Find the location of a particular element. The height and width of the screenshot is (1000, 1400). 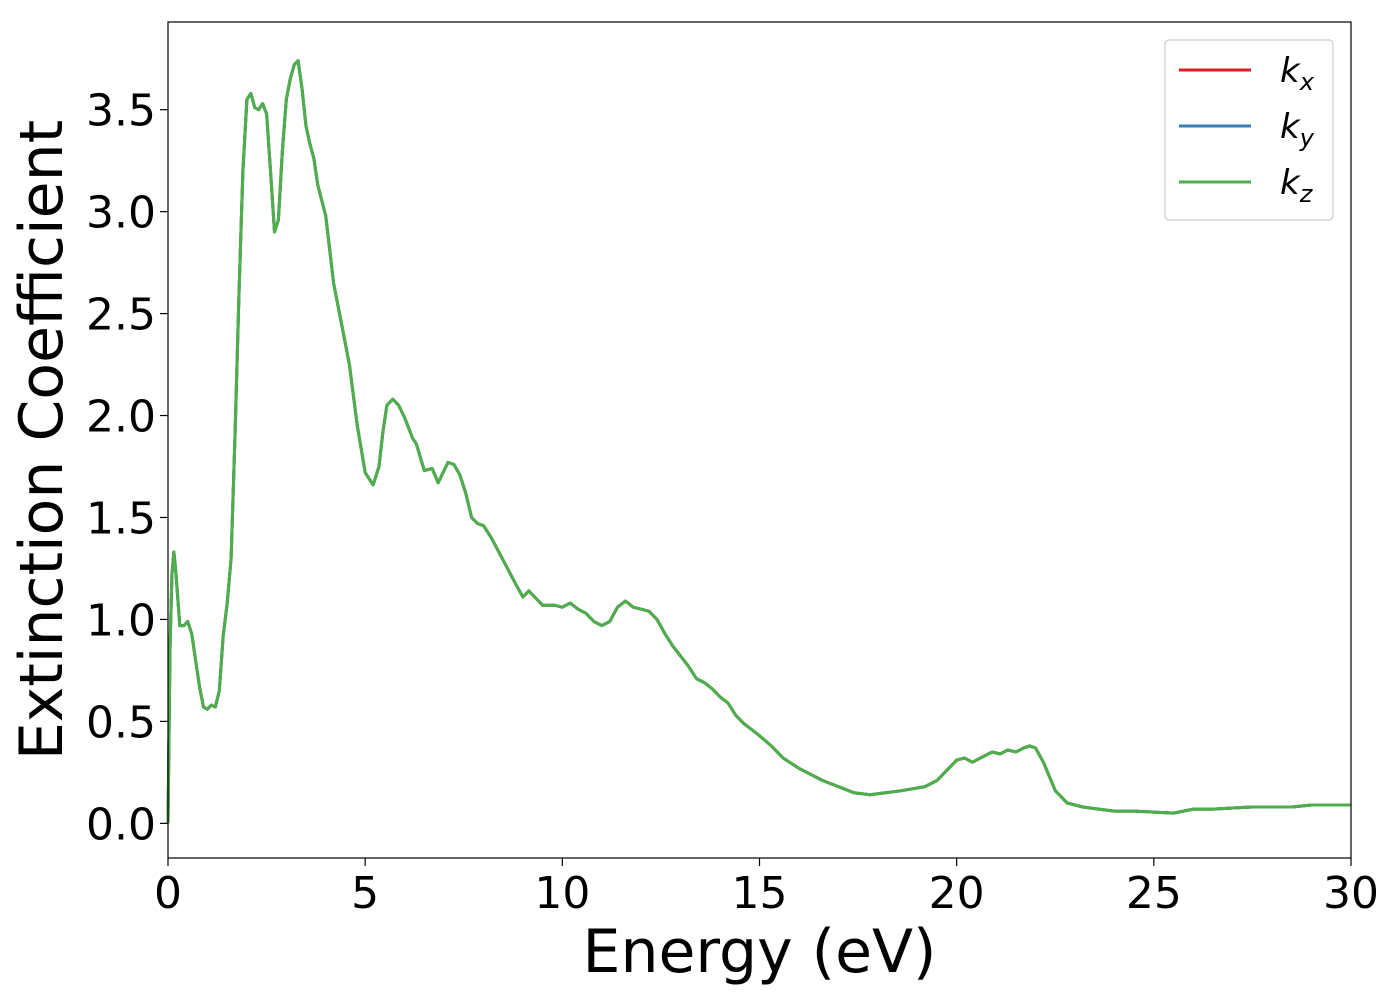

x-axis: 0 5 10 15 20 25 30 is located at coordinates (766, 888).